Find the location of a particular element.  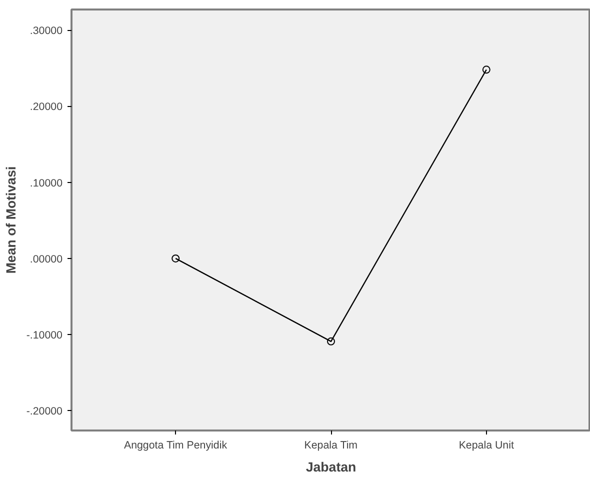

y-axis-title: Mean of Motivasi is located at coordinates (10, 220).